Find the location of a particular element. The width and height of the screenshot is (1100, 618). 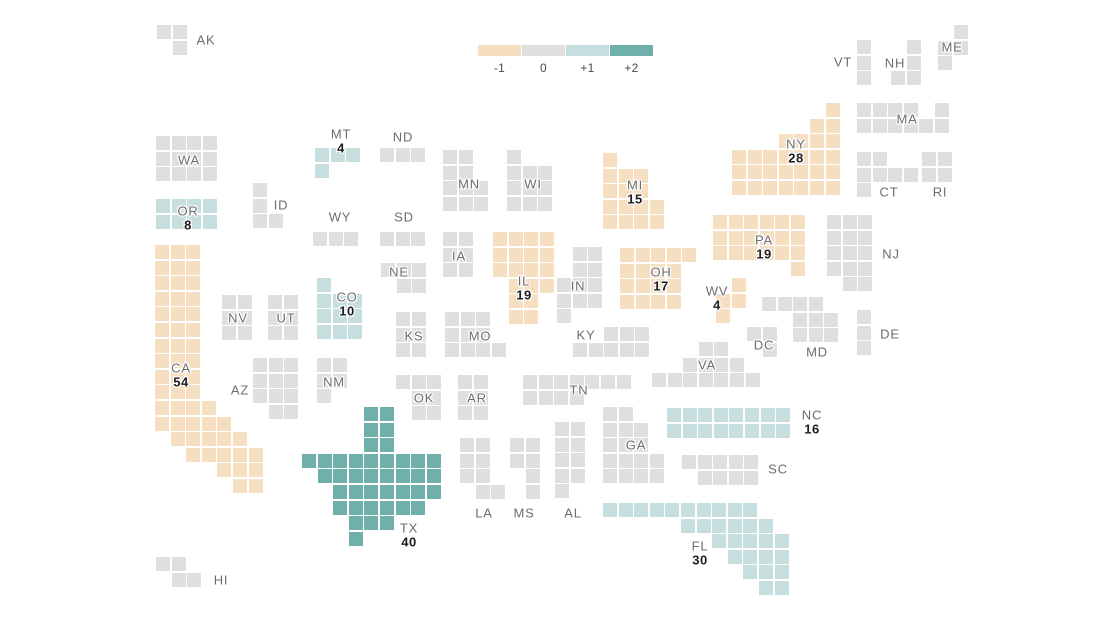

state-tile-DC is located at coordinates (769, 334).